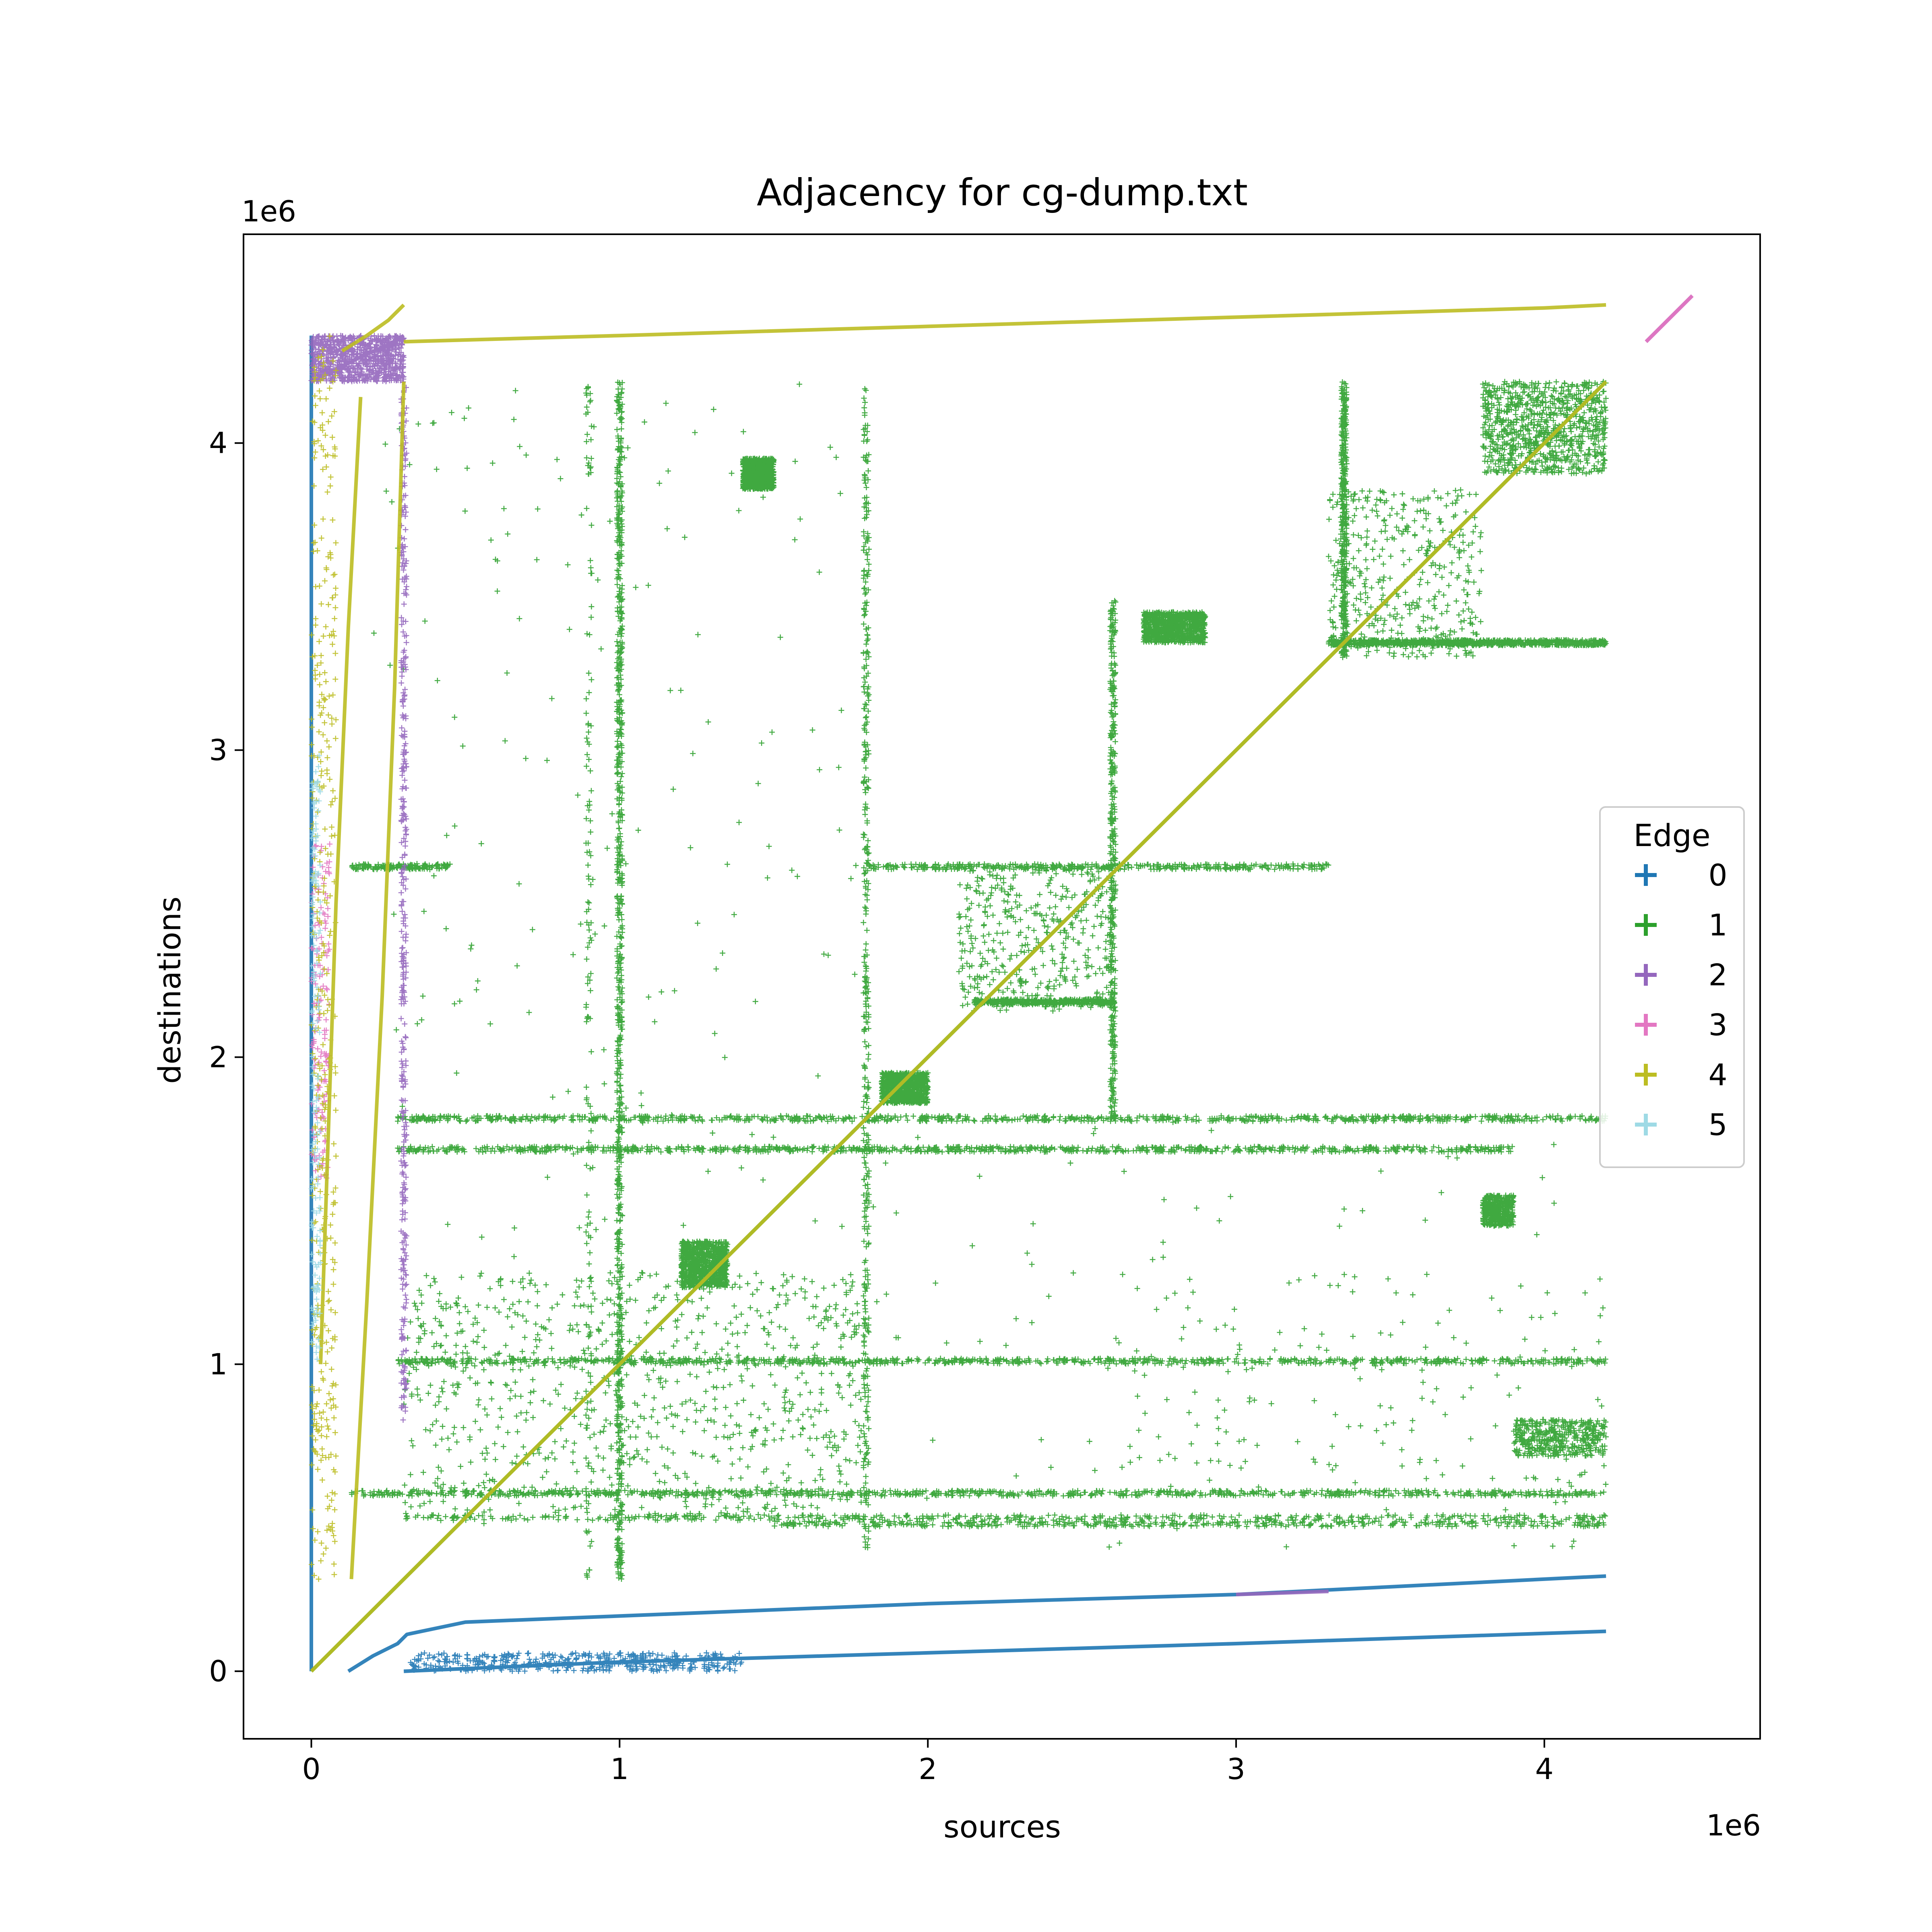  What do you see at coordinates (269, 211) in the screenshot?
I see `y-offset-label: 1e6` at bounding box center [269, 211].